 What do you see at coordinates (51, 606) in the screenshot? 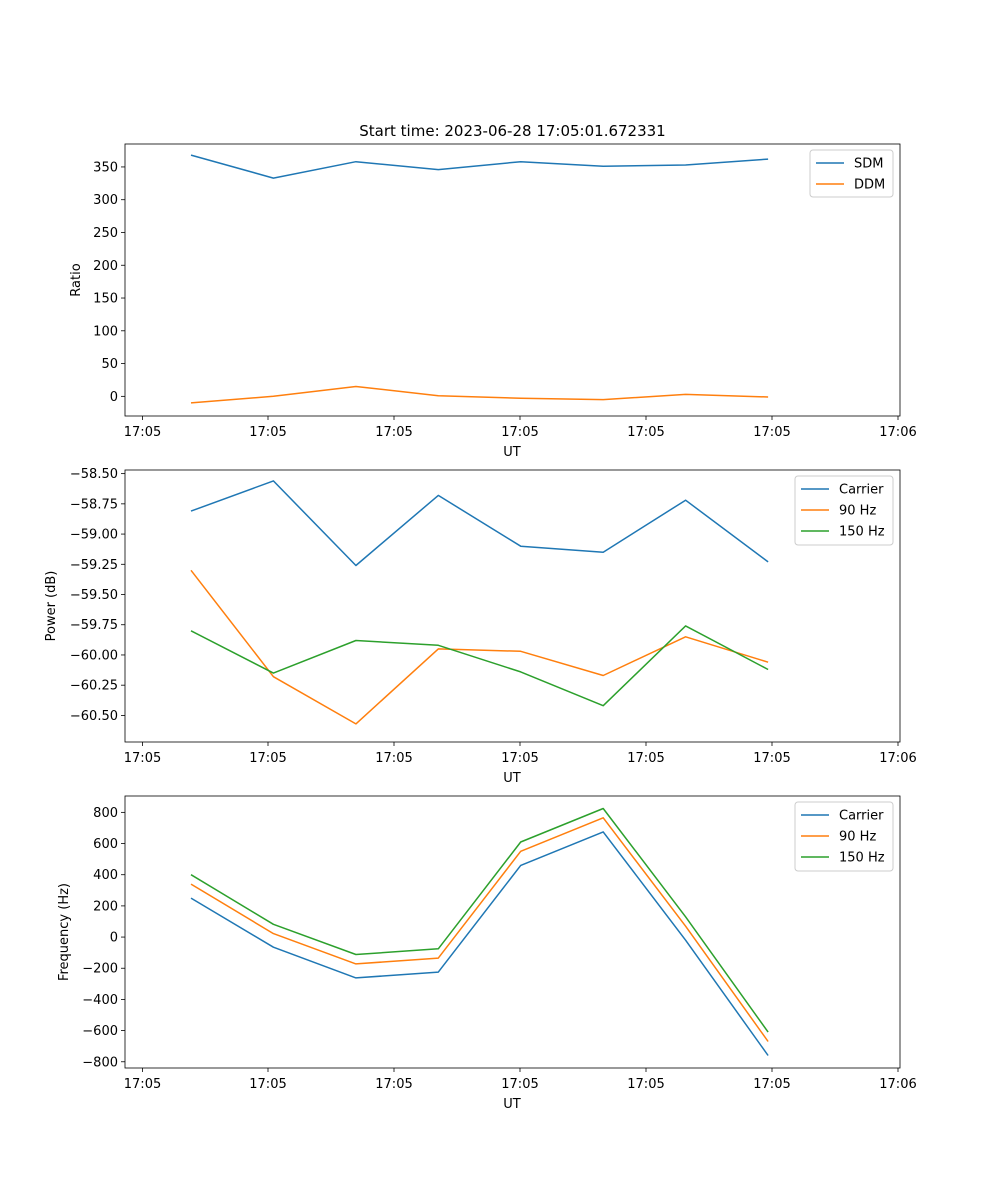
I see `y-axis-label: Power (dB)` at bounding box center [51, 606].